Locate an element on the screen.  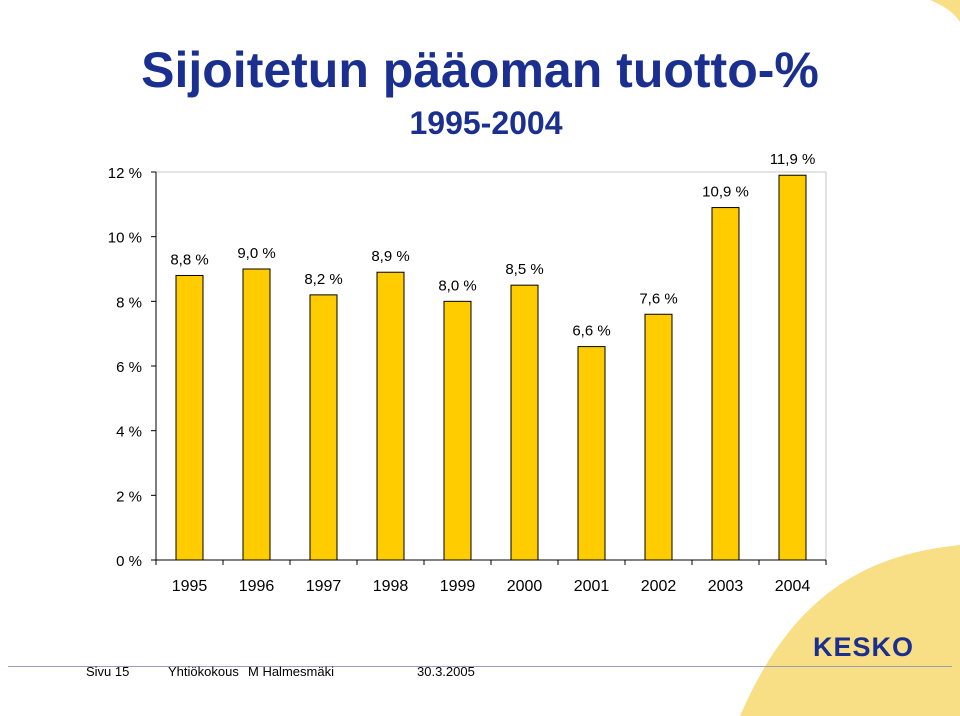
data-label: 8,2 % is located at coordinates (323, 279).